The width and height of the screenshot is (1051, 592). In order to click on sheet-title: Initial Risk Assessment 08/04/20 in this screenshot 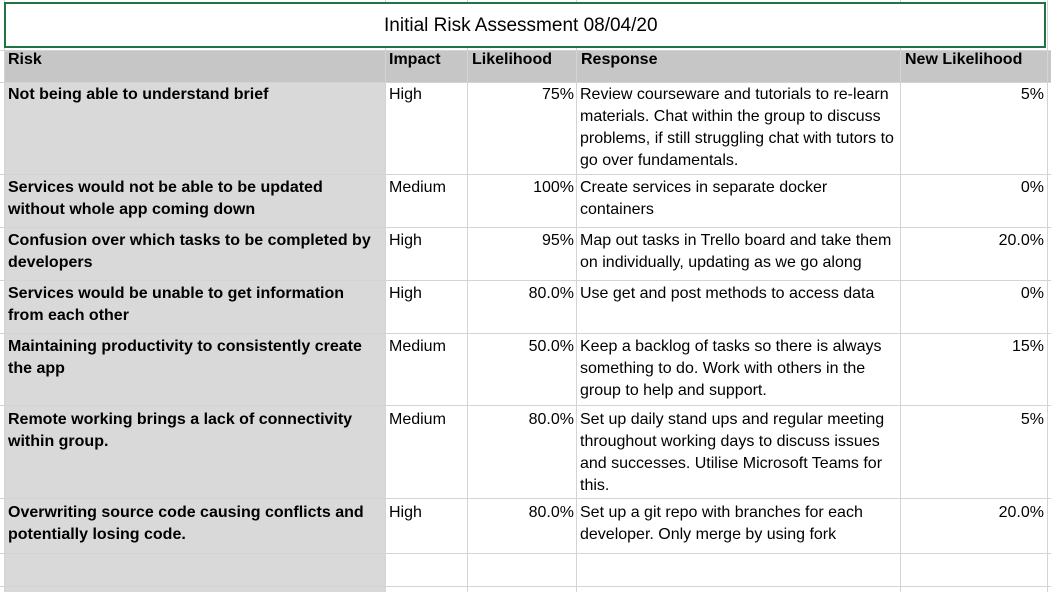, I will do `click(521, 25)`.